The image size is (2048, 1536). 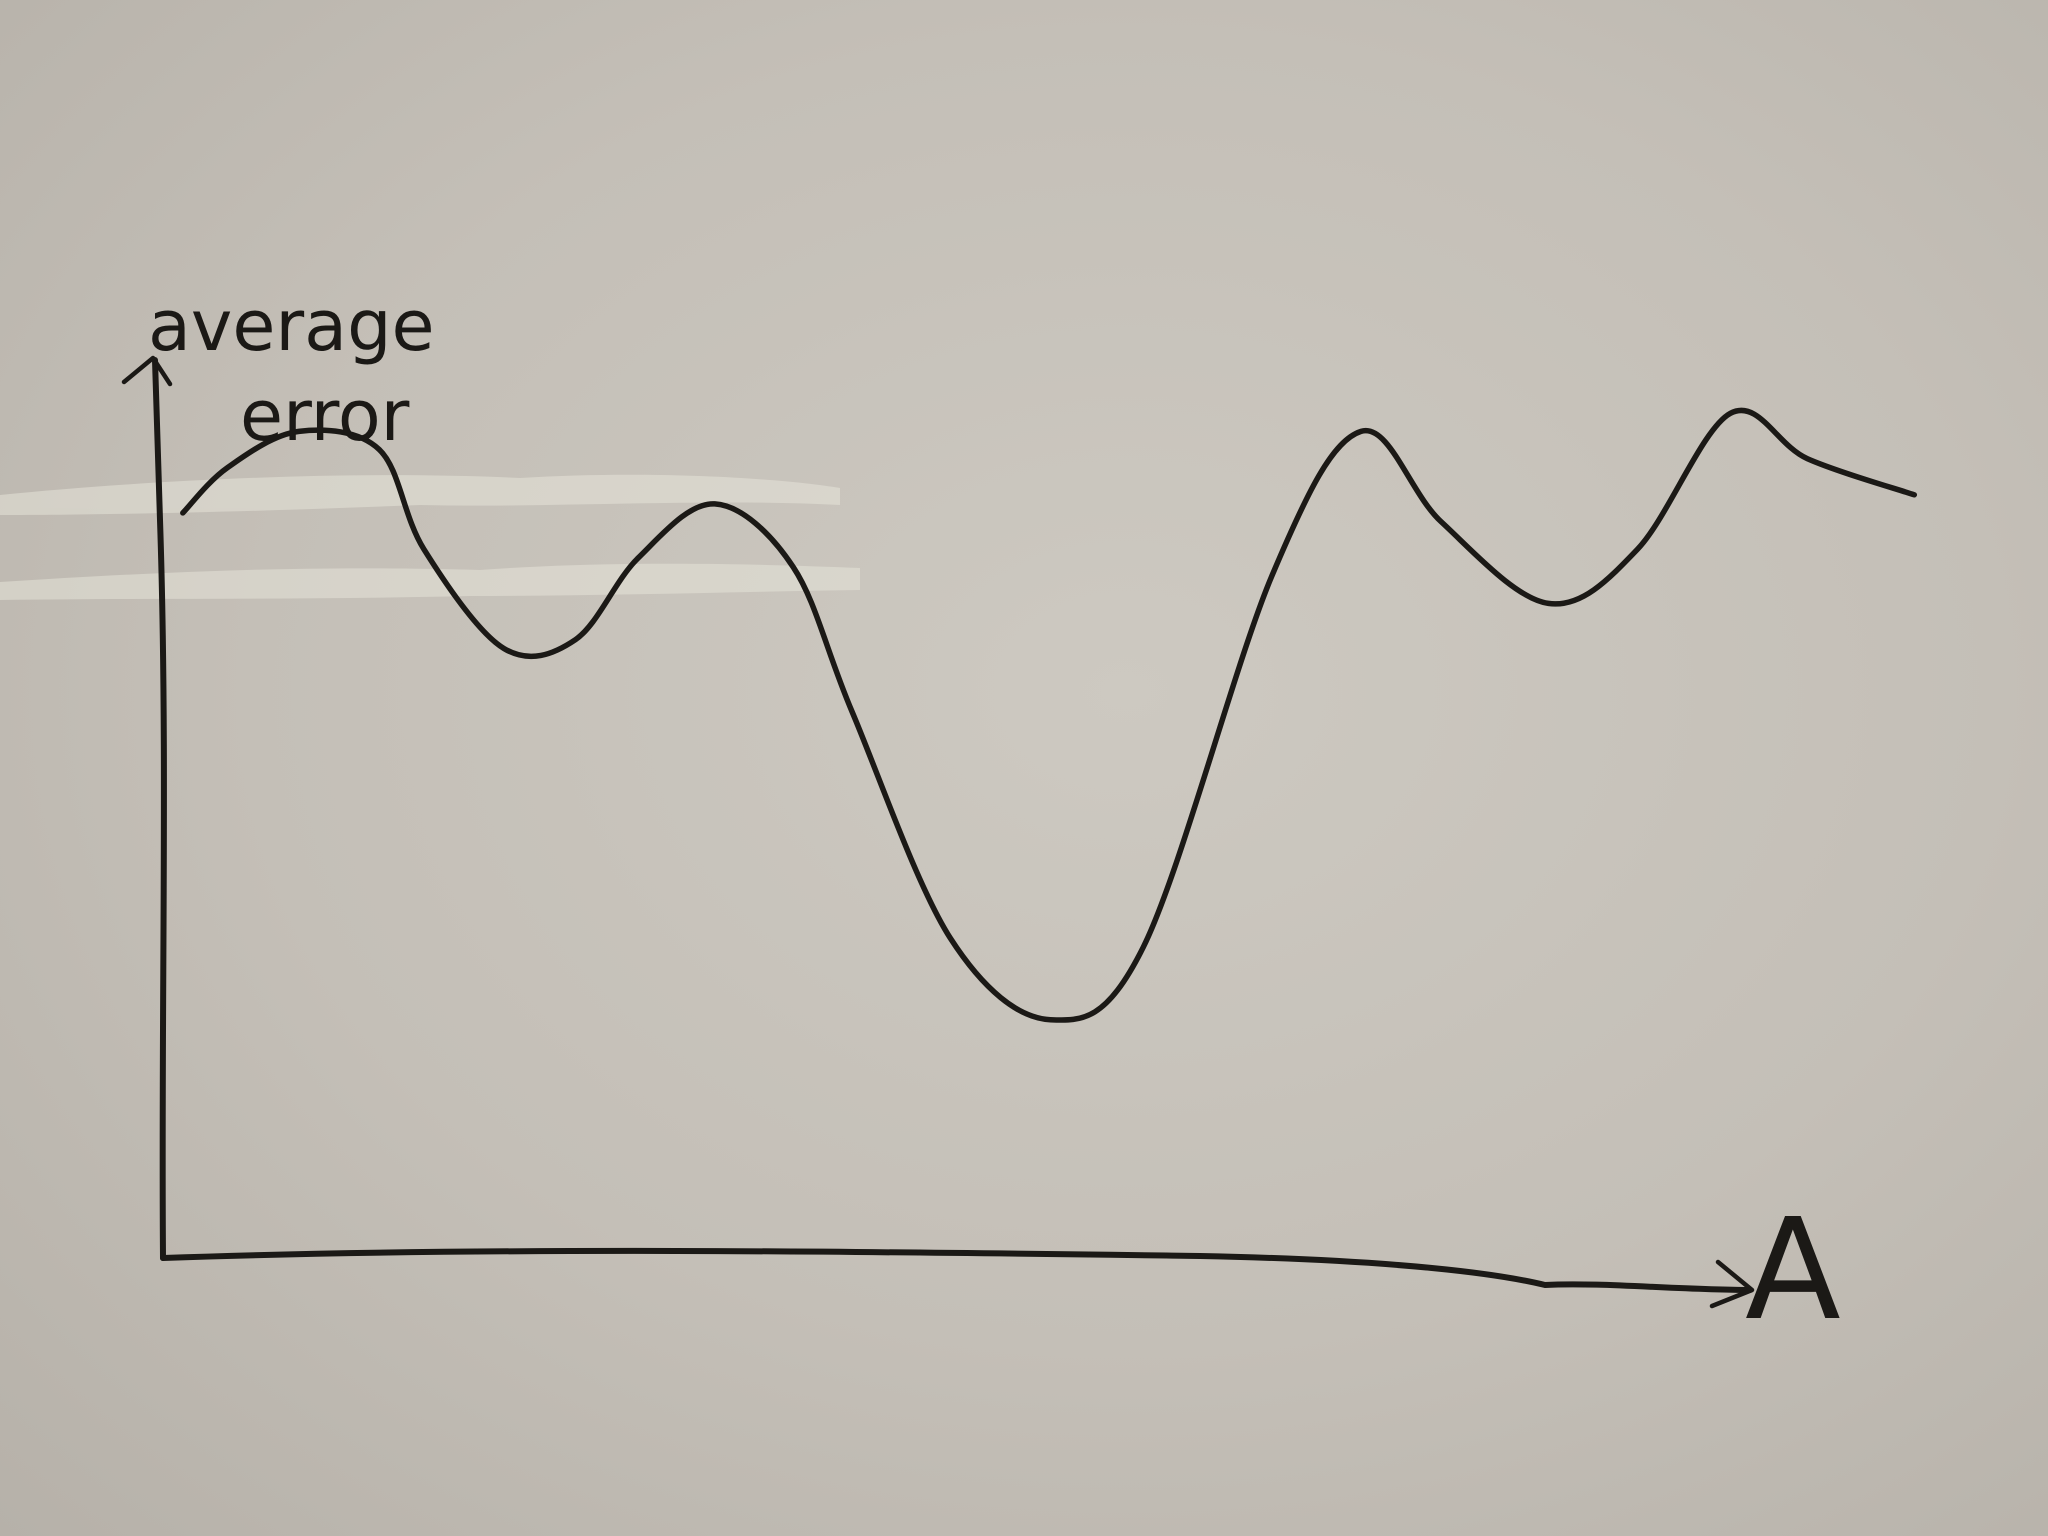 I want to click on x-axis-arrowhead, so click(x=1732, y=1284).